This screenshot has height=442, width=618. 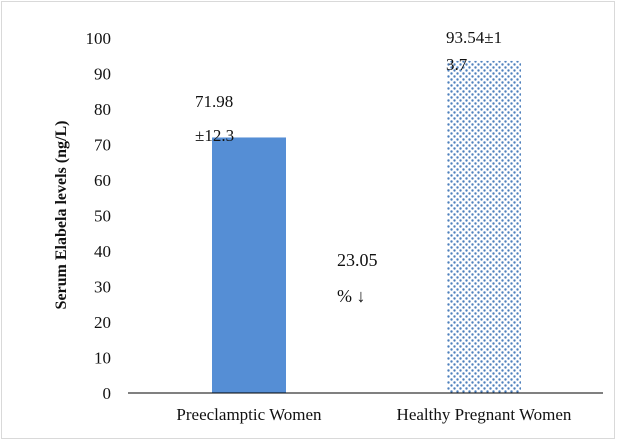 I want to click on y-tick-label: 100, so click(x=99, y=38).